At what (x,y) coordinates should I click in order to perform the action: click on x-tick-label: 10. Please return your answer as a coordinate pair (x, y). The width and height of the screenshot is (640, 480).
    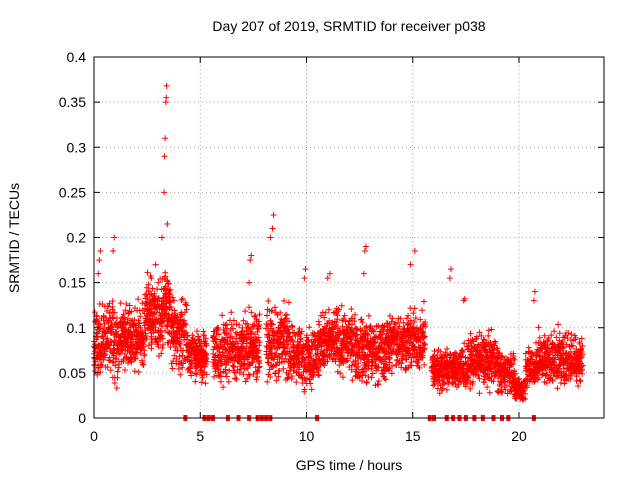
    Looking at the image, I should click on (307, 436).